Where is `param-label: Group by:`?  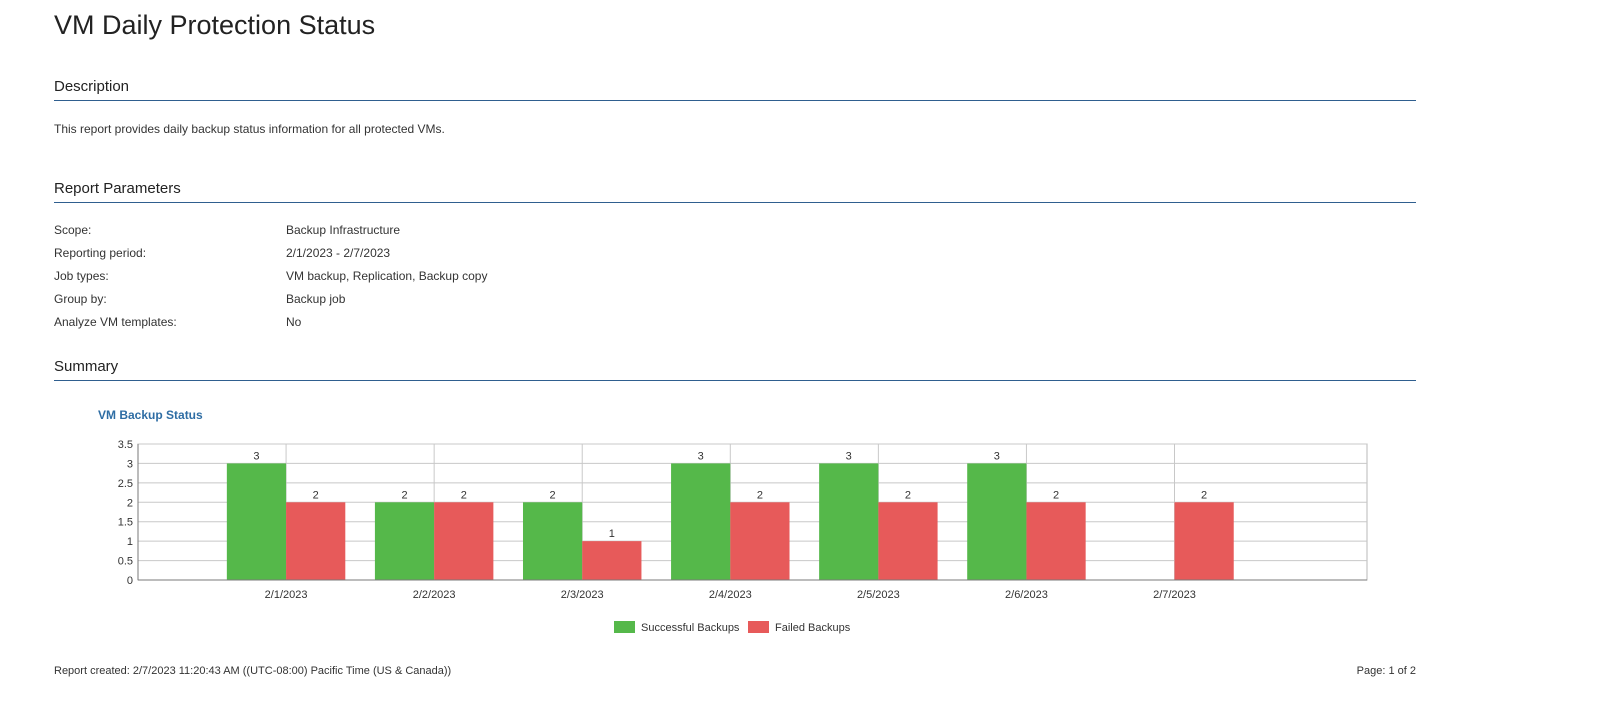
param-label: Group by: is located at coordinates (80, 299).